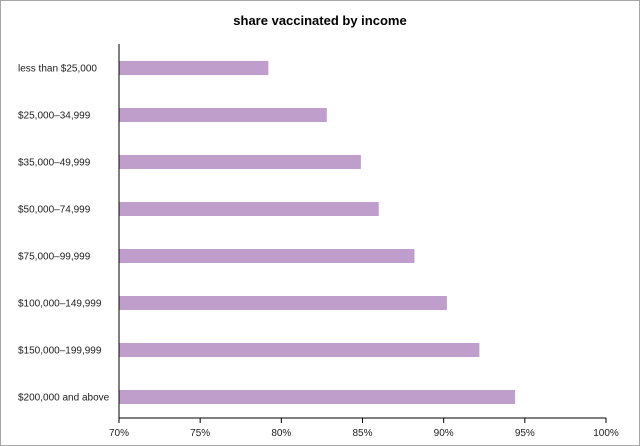 This screenshot has height=446, width=640. I want to click on category-label-2: $35,000–49,999, so click(54, 163).